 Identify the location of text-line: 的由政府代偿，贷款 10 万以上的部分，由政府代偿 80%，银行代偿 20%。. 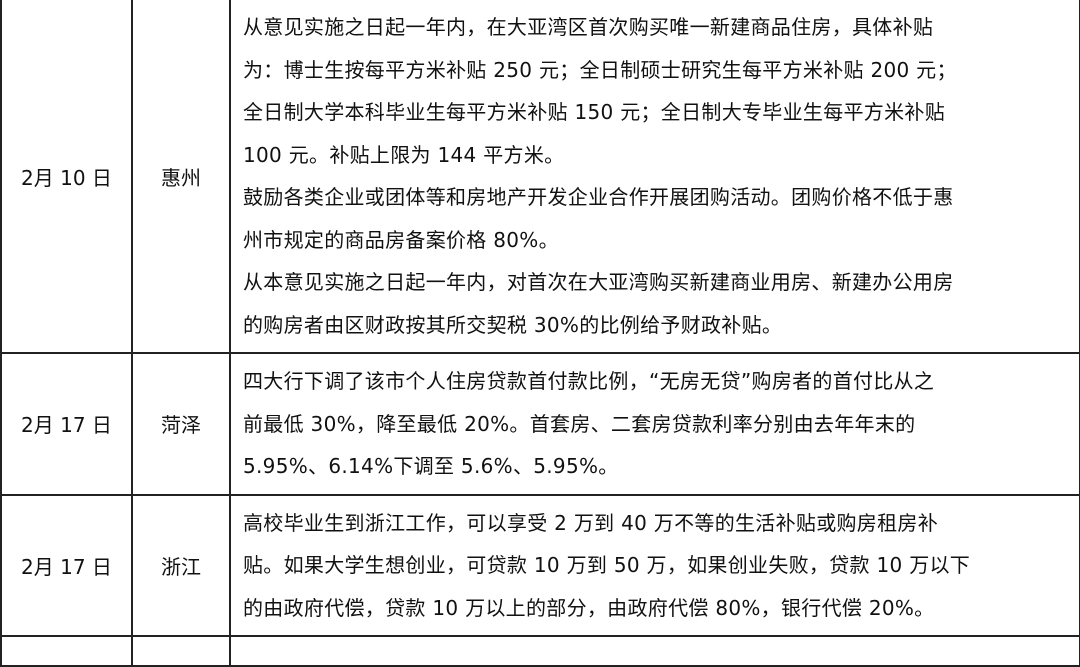
(589, 607).